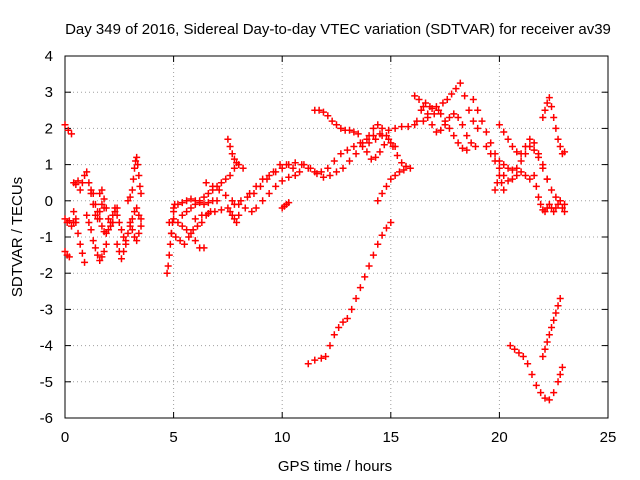 This screenshot has height=480, width=640. What do you see at coordinates (121, 251) in the screenshot?
I see `series-seg-k` at bounding box center [121, 251].